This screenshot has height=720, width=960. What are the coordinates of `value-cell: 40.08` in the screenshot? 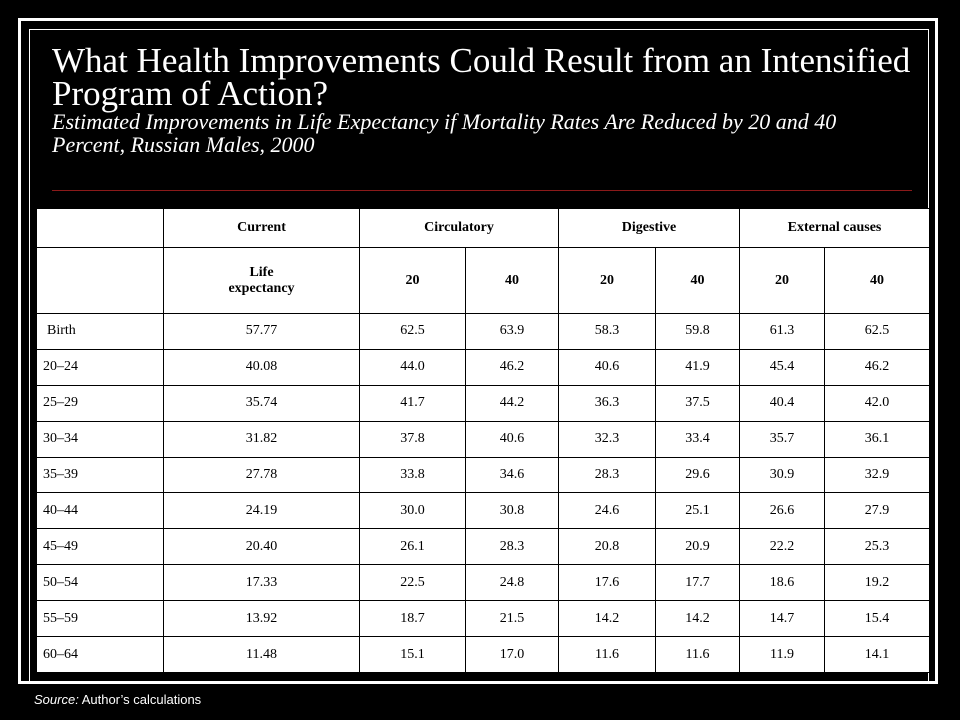 It's located at (261, 367).